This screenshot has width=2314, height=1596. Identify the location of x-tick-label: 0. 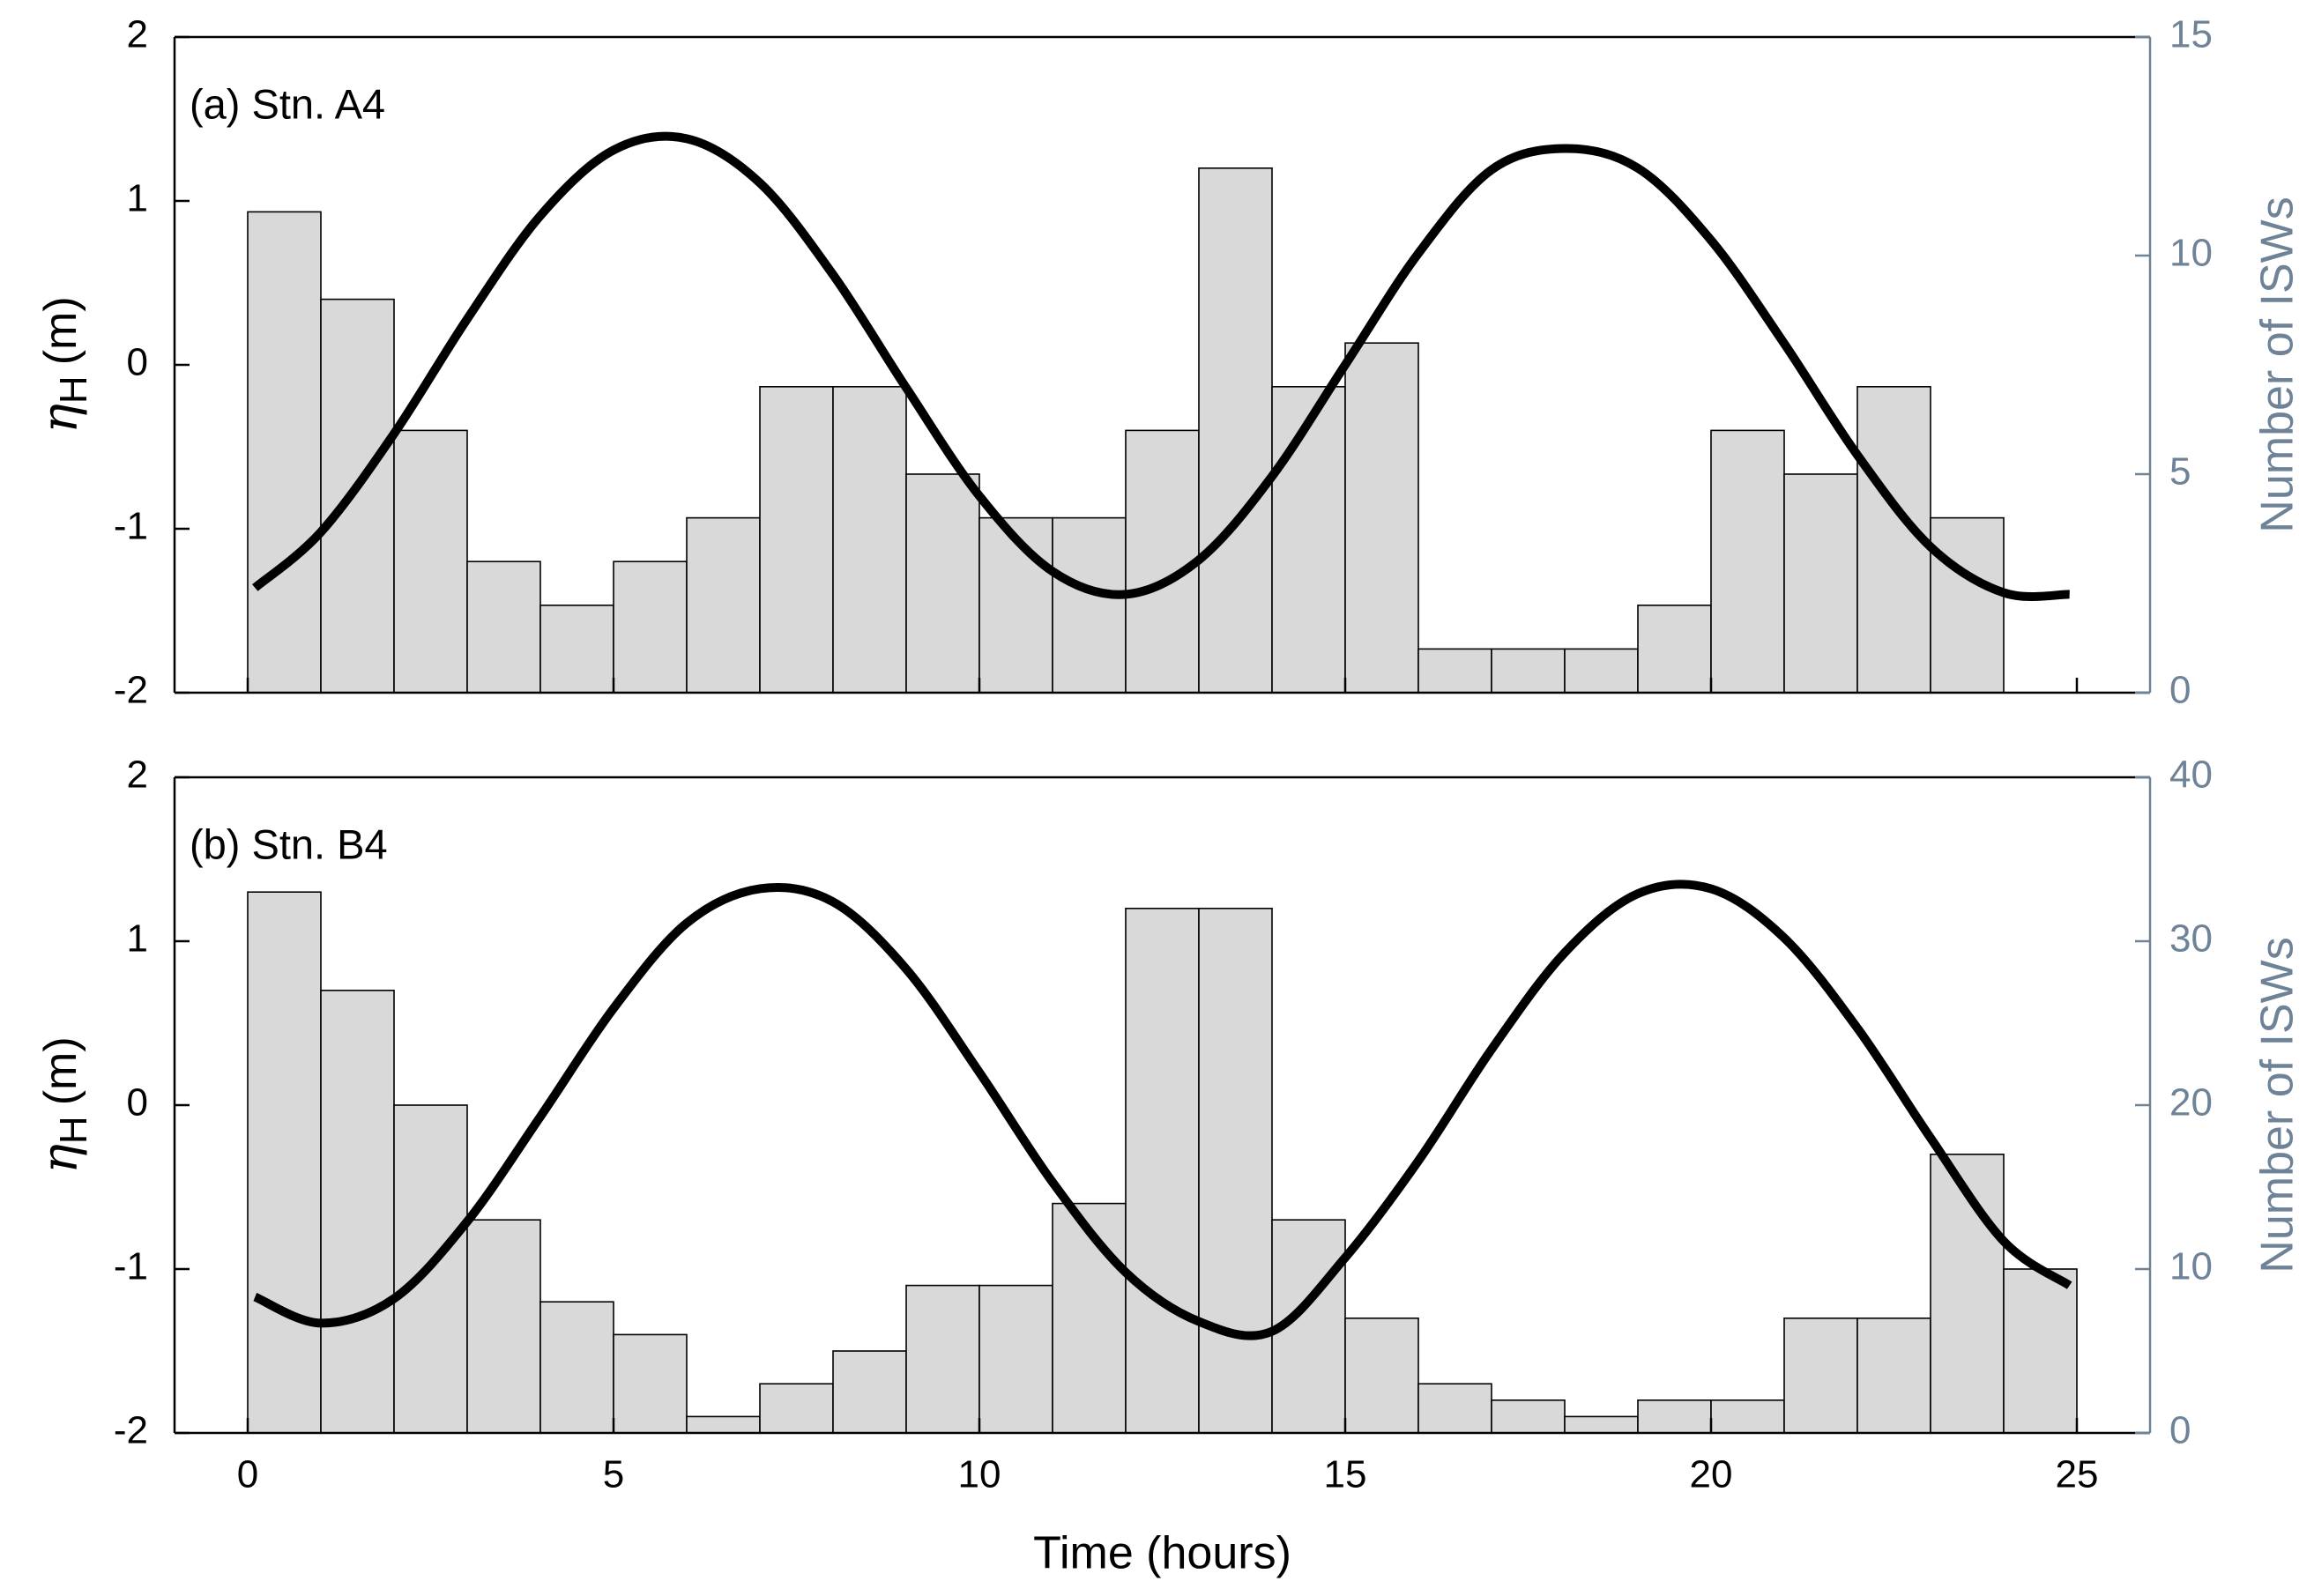
(247, 1474).